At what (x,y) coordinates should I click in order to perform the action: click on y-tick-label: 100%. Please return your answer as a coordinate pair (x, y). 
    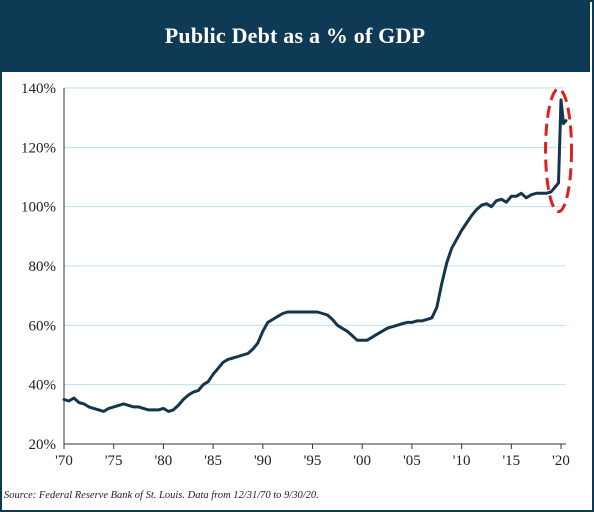
    Looking at the image, I should click on (38, 208).